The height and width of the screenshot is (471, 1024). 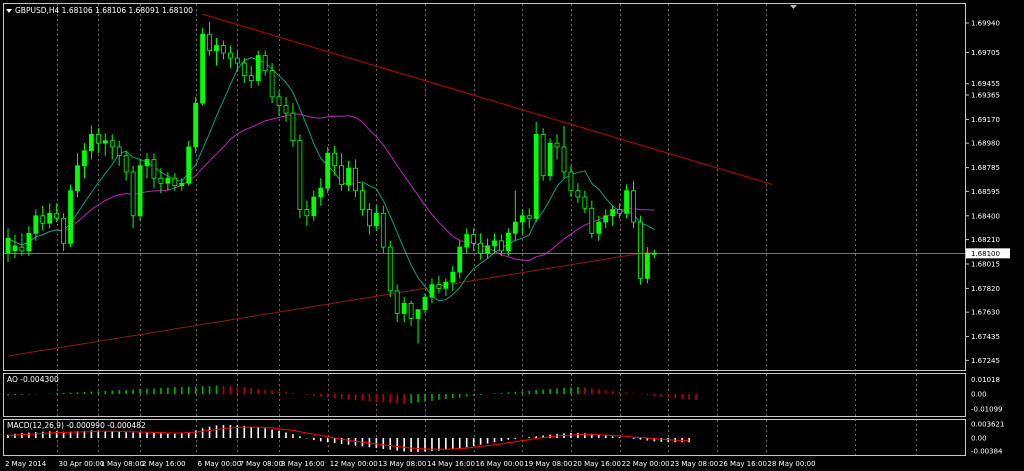 I want to click on candle-body, so click(x=50, y=218).